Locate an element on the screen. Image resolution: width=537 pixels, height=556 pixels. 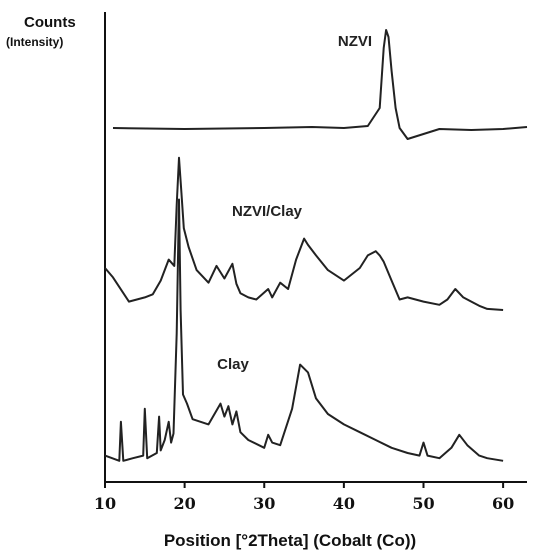
x-tick-label: 10 is located at coordinates (105, 503).